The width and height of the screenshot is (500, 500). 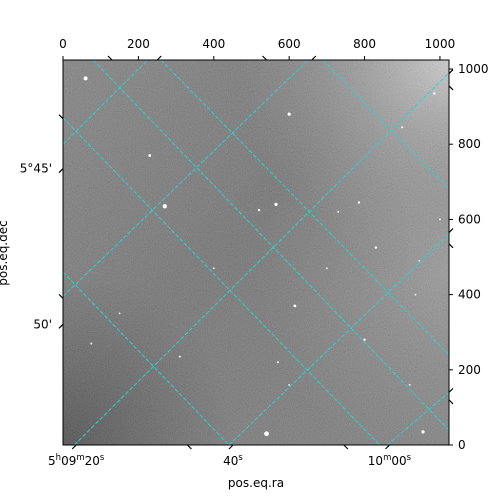 I want to click on bottom-tick-label: 10m00s, so click(x=390, y=460).